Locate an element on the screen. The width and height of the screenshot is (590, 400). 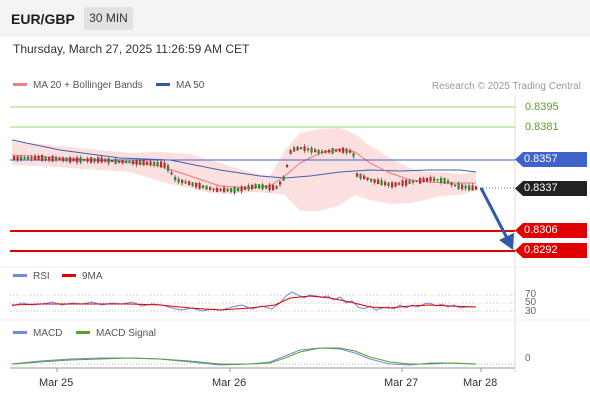
timeframe-button: 30 MIN is located at coordinates (108, 18).